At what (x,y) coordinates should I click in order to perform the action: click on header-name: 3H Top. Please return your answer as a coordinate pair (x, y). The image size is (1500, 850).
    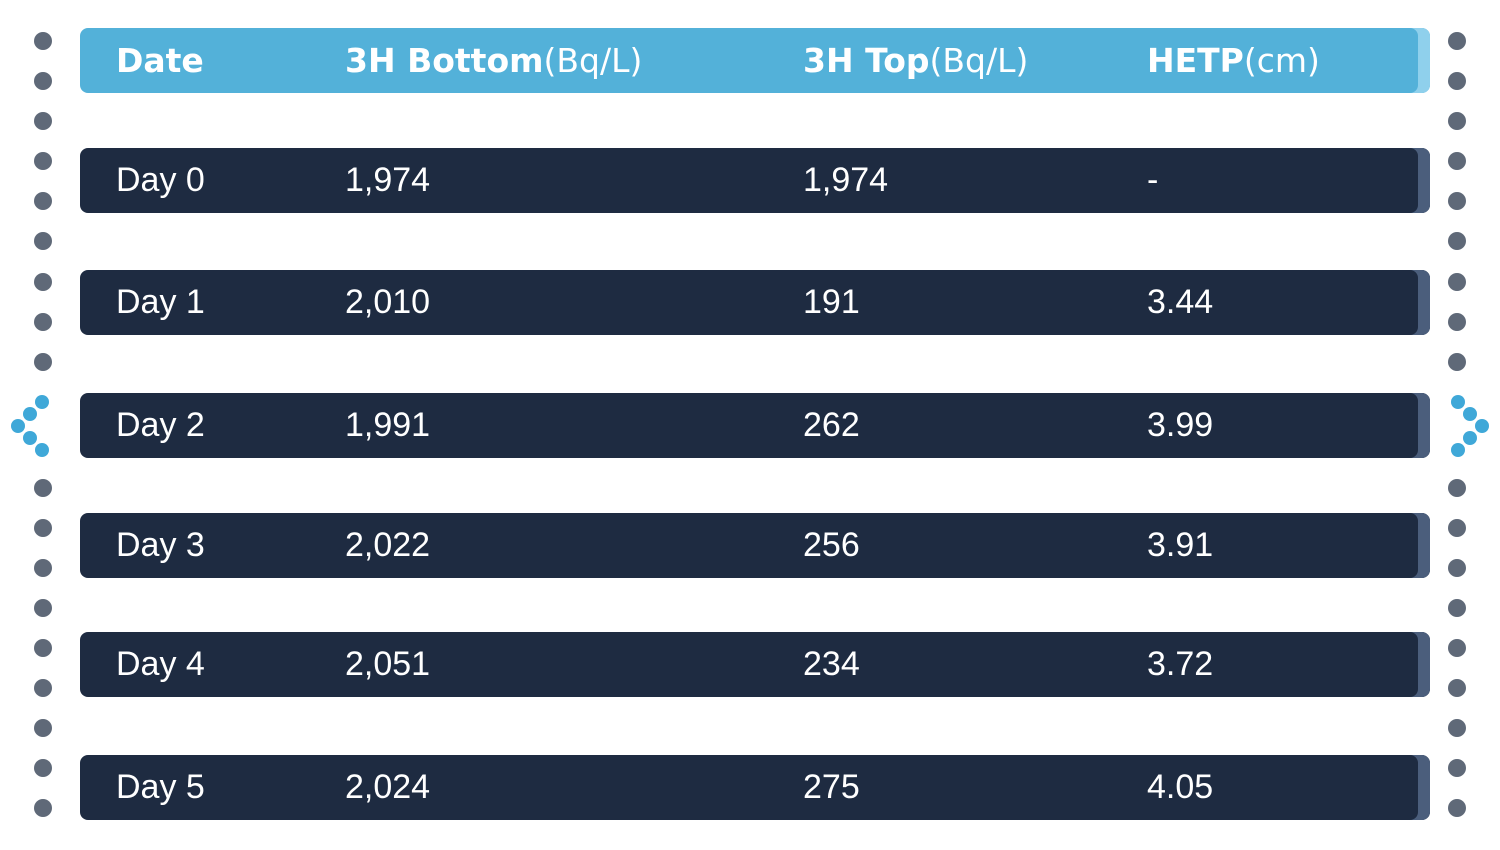
    Looking at the image, I should click on (866, 60).